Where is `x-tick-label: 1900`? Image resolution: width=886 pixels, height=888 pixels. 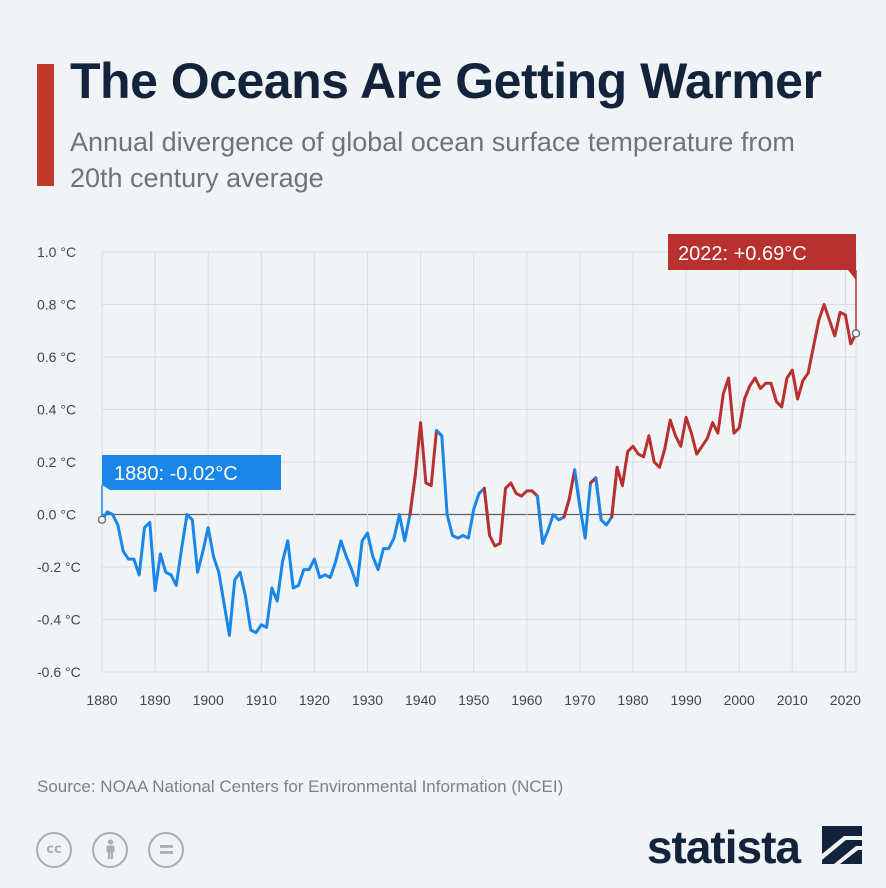 x-tick-label: 1900 is located at coordinates (208, 700).